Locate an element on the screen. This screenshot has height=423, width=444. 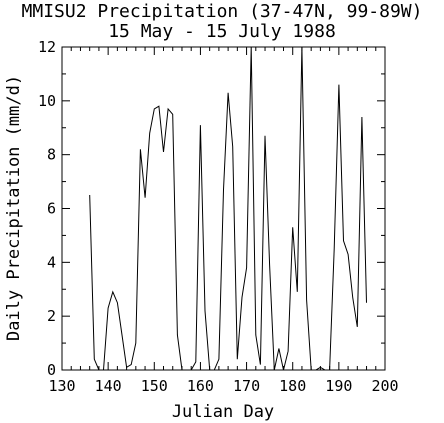
y-tick-label: 8 is located at coordinates (51, 155).